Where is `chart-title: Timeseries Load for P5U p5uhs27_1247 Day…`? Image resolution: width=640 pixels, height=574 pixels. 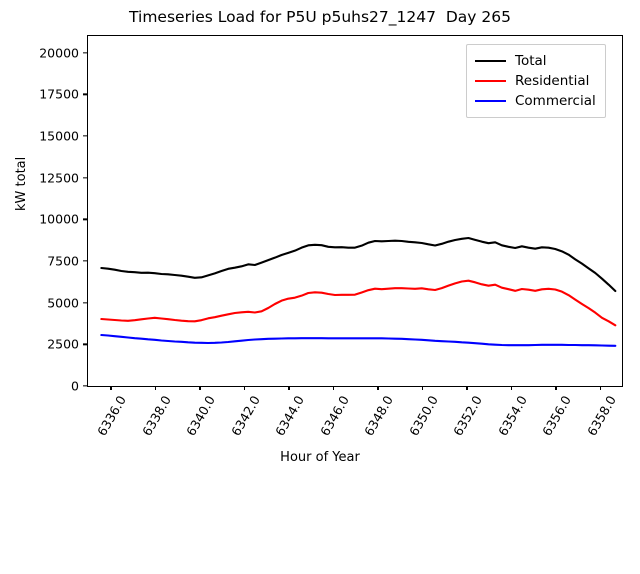
chart-title: Timeseries Load for P5U p5uhs27_1247 Day… is located at coordinates (320, 17).